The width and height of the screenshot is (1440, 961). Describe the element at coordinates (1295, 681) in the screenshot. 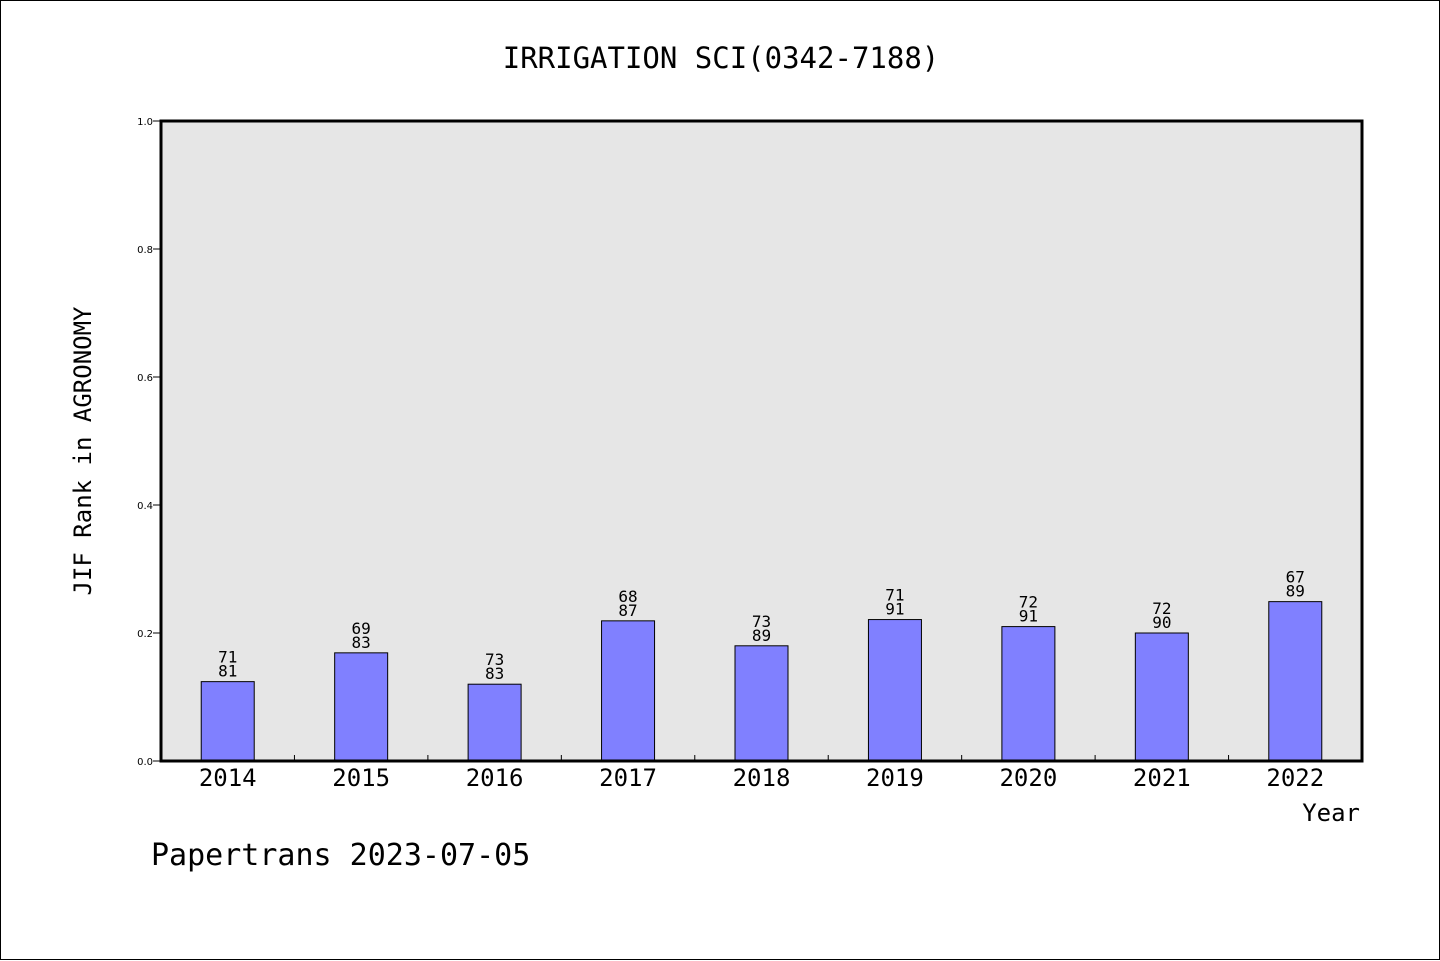

I see `bar-2022` at that location.